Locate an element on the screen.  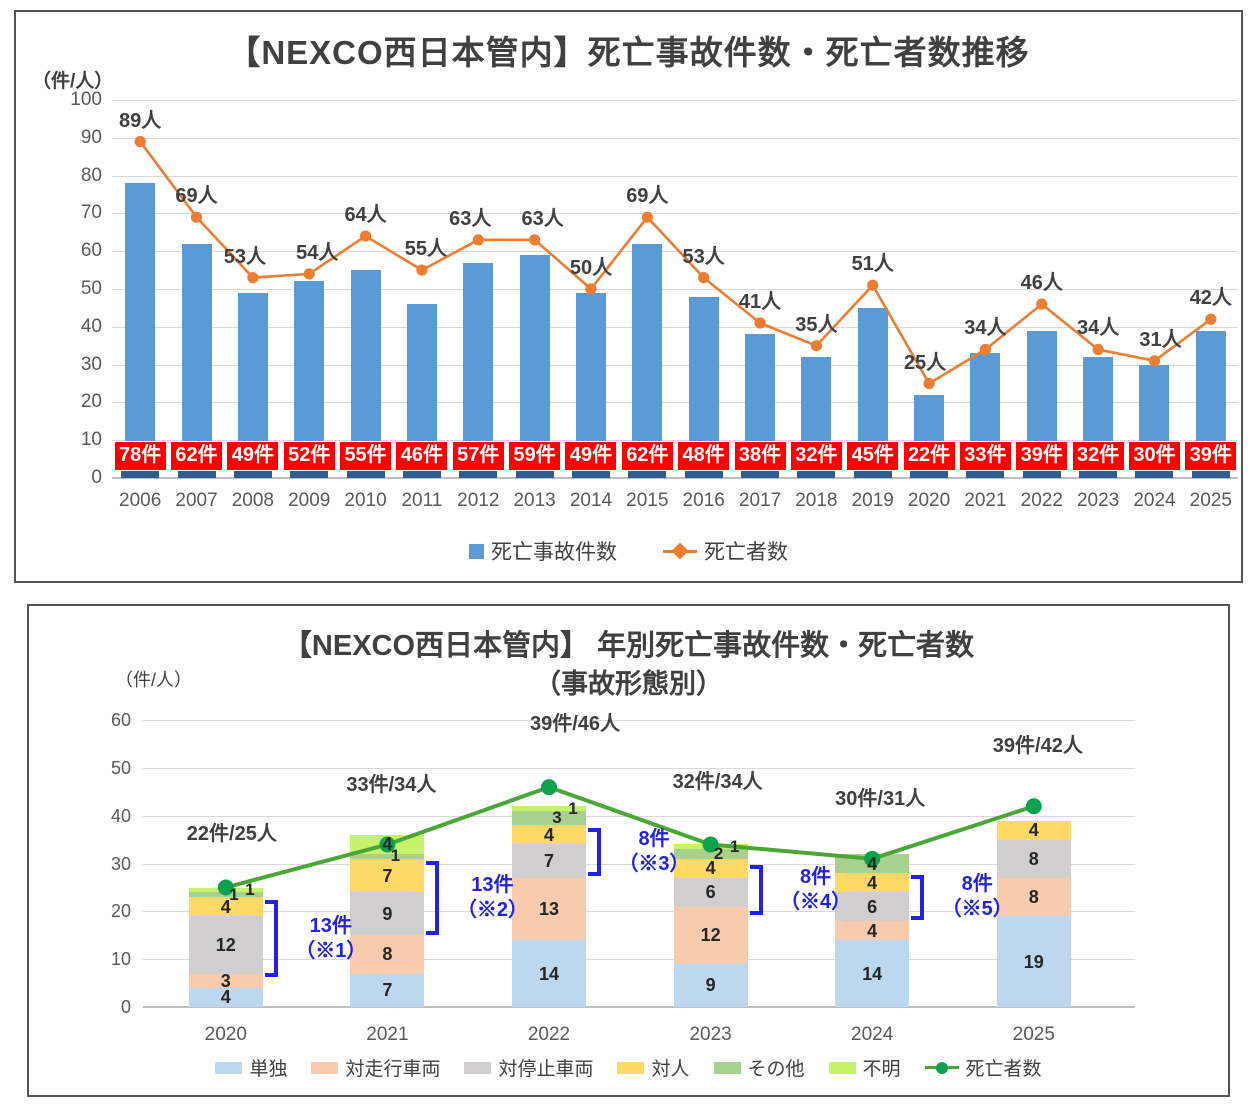
annotation-label-3: 8件 （※3） is located at coordinates (654, 852).